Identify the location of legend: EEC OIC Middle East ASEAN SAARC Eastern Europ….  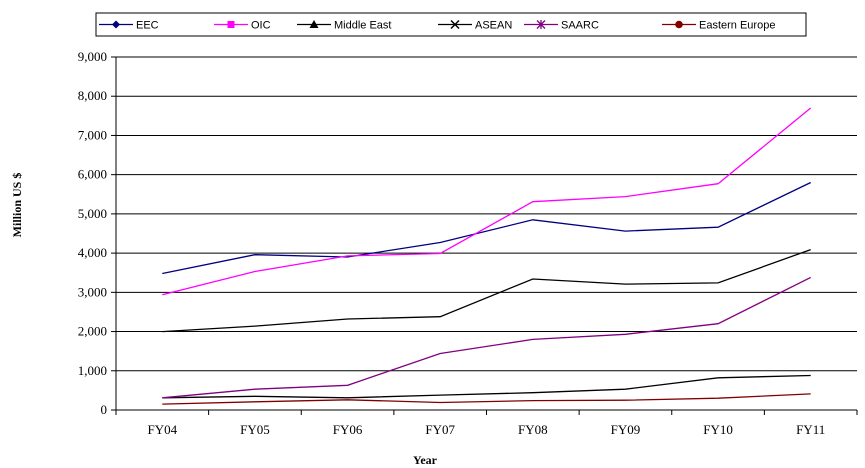
(451, 24).